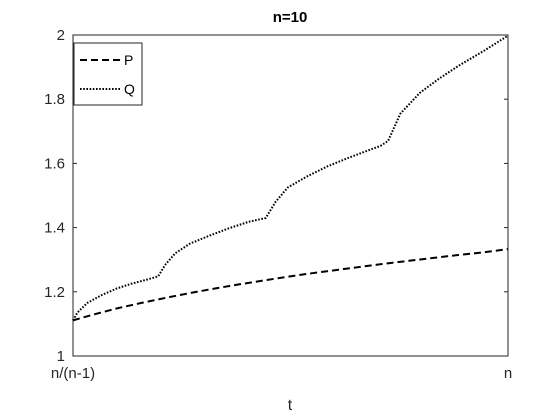  What do you see at coordinates (508, 373) in the screenshot?
I see `x-tick-label: n` at bounding box center [508, 373].